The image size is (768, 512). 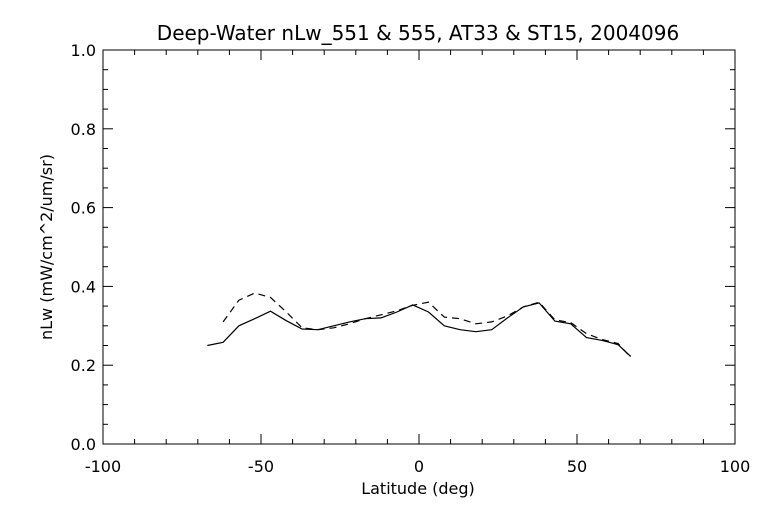 I want to click on x-tick-label: 0, so click(x=419, y=466).